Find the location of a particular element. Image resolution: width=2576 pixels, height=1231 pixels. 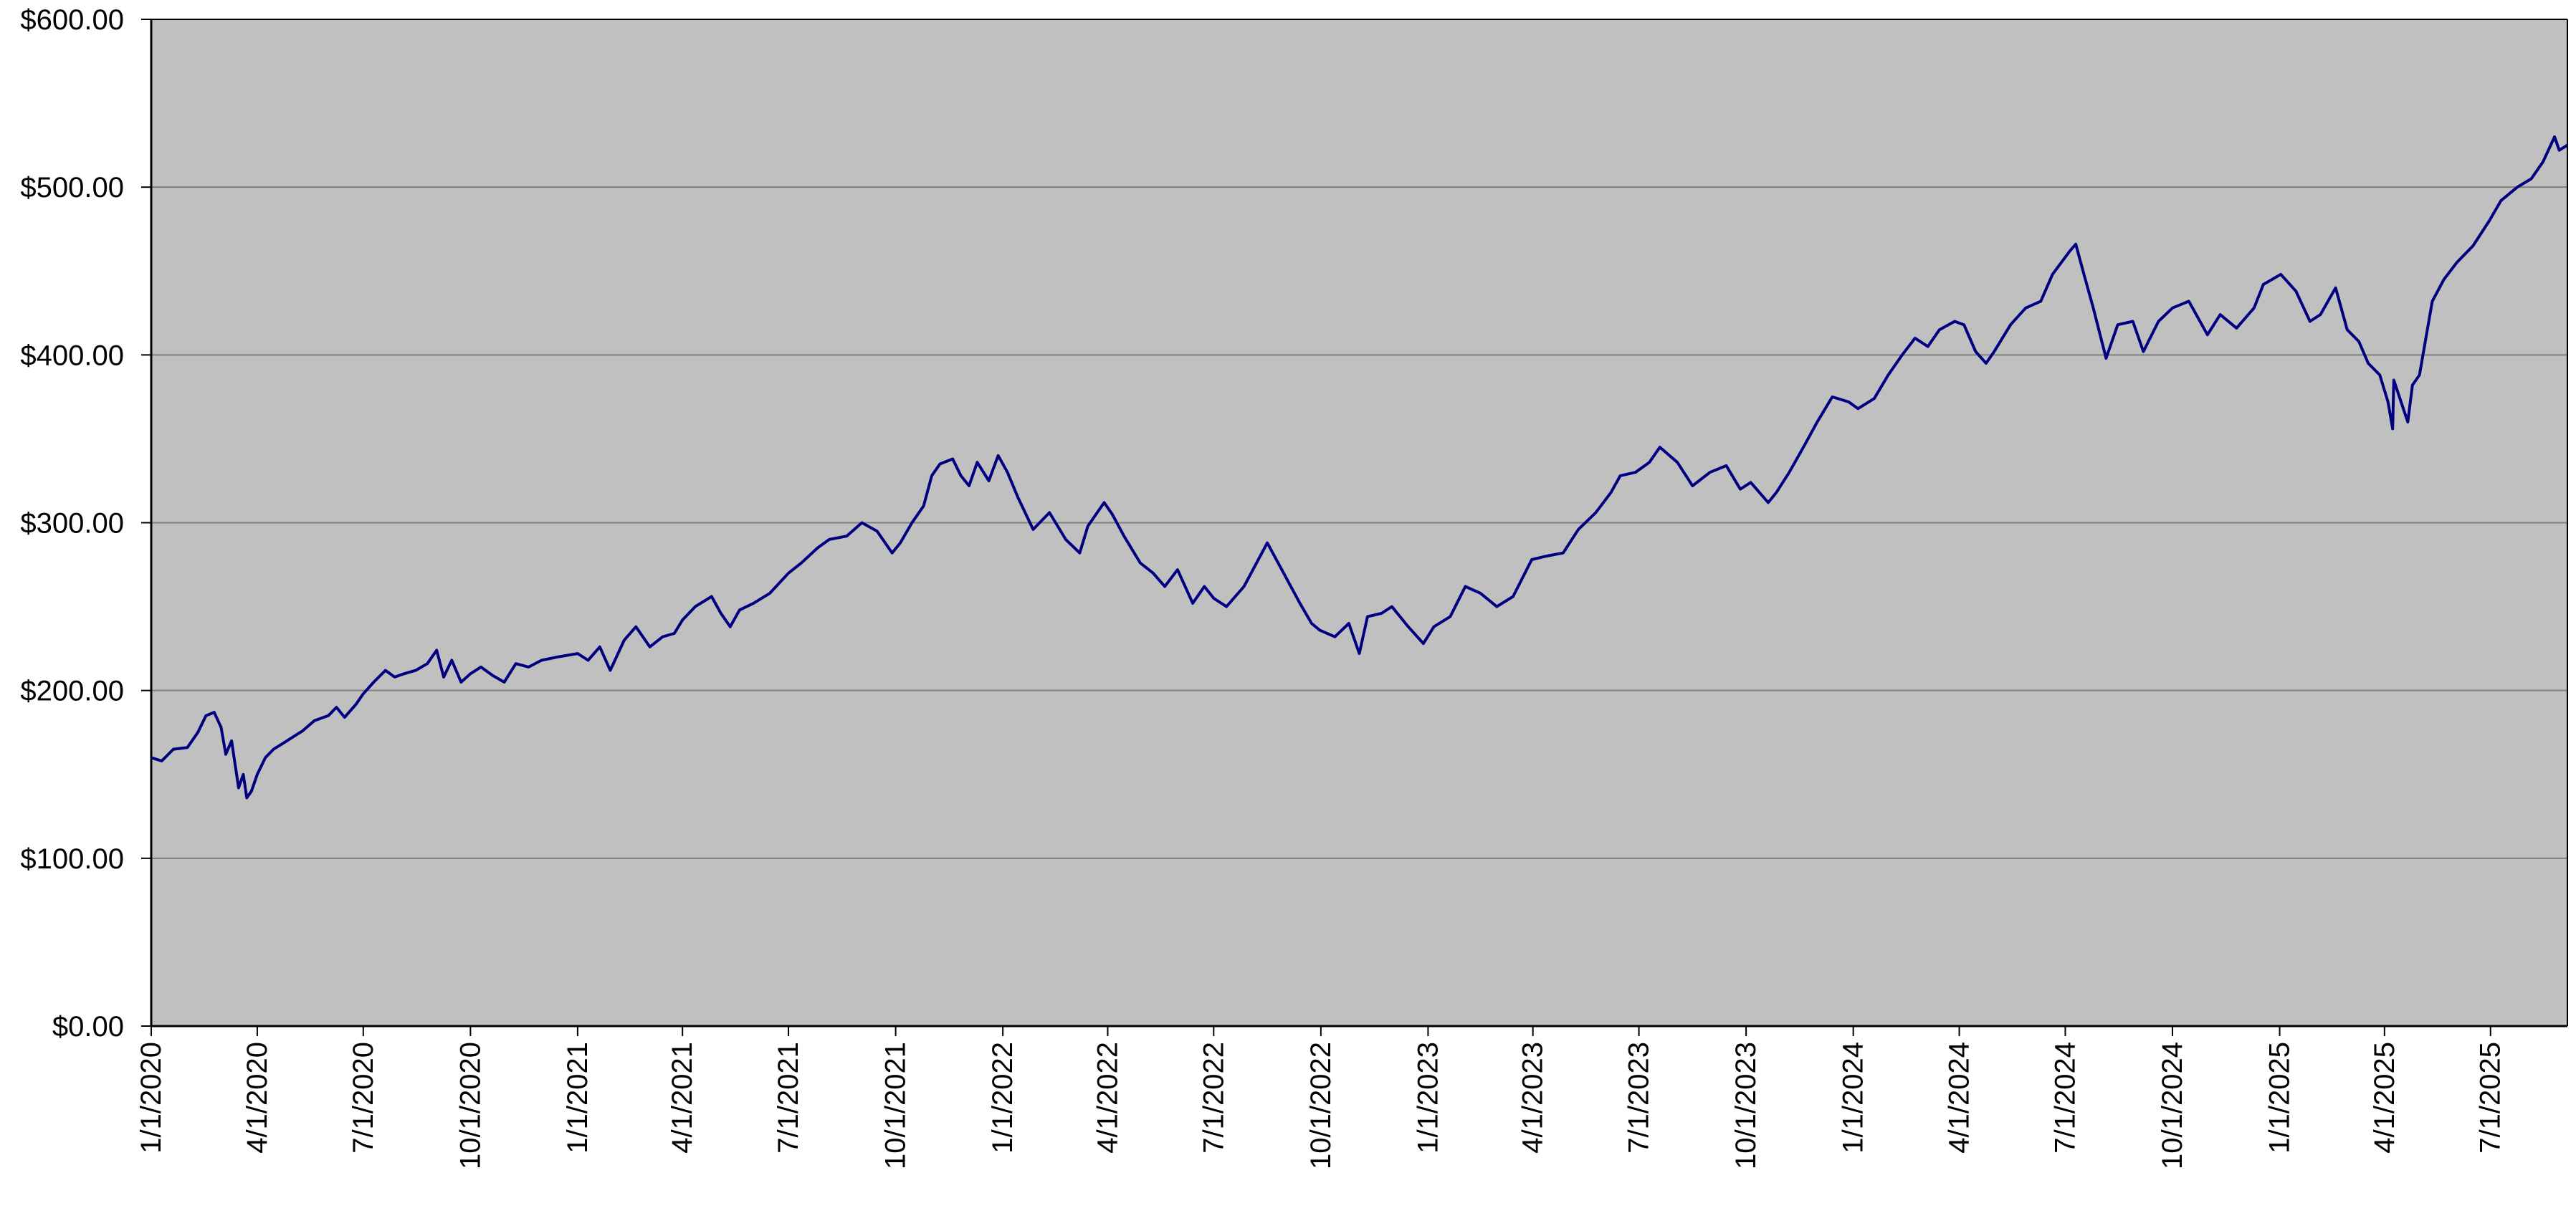

x-tick-label: 10/1/2022 is located at coordinates (1321, 1105).